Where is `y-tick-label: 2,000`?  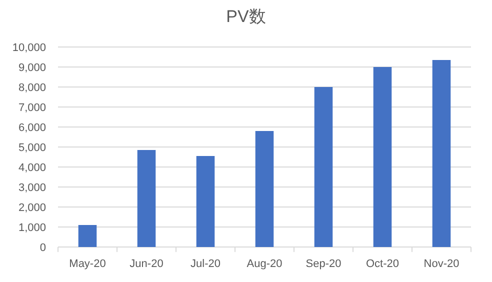
y-tick-label: 2,000 is located at coordinates (32, 208).